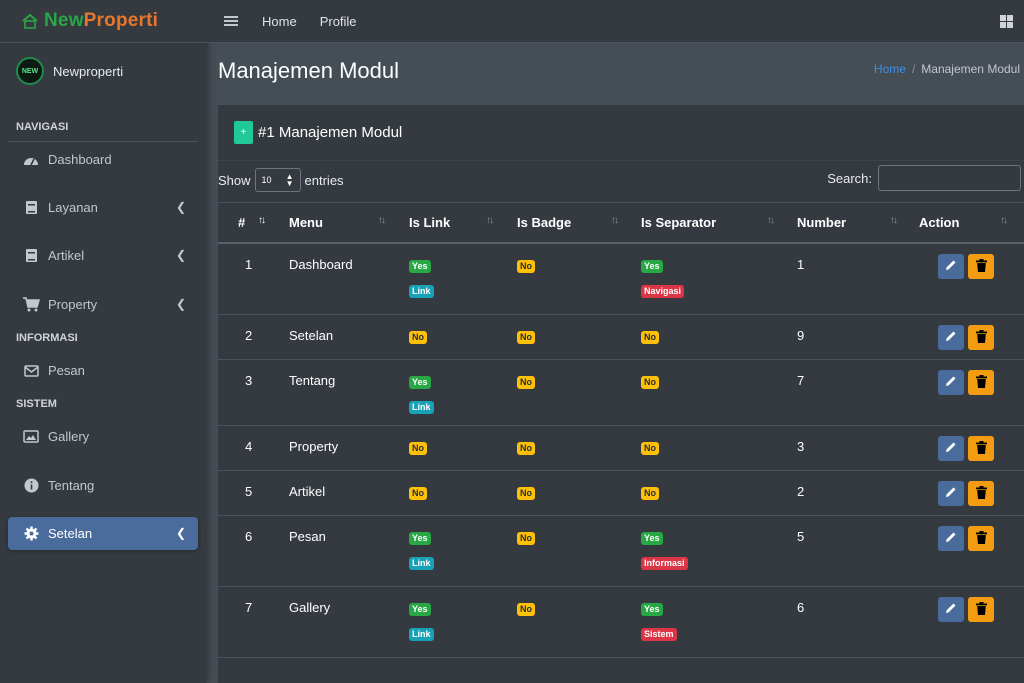  I want to click on nav-profile-link: Profile, so click(338, 21).